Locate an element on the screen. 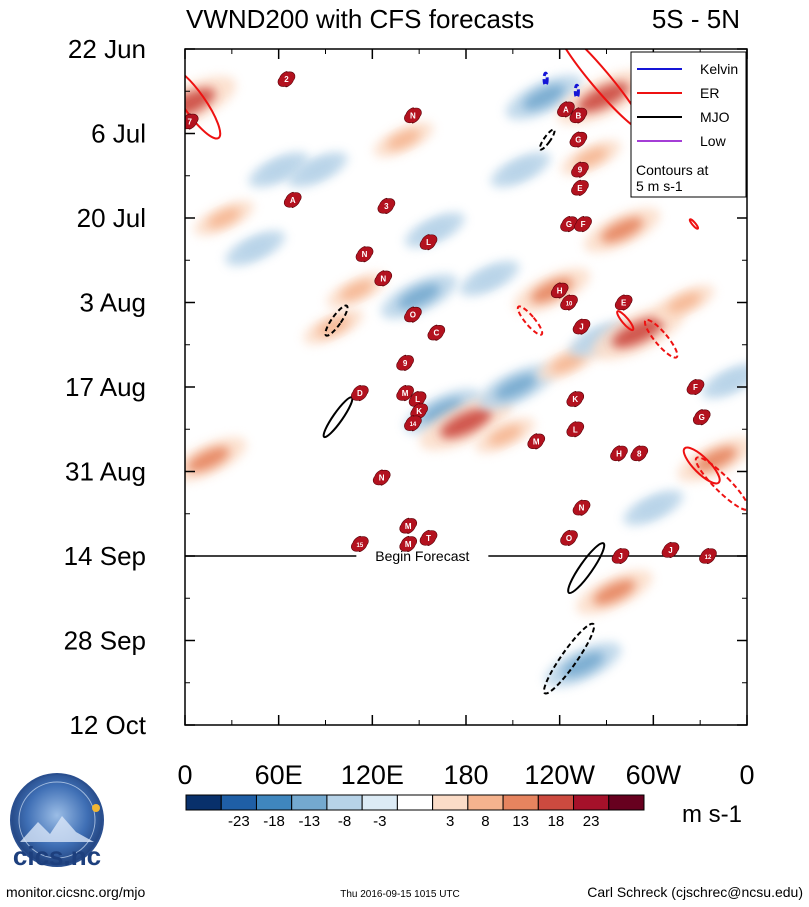 This screenshot has height=907, width=809. storm-marker: T is located at coordinates (428, 537).